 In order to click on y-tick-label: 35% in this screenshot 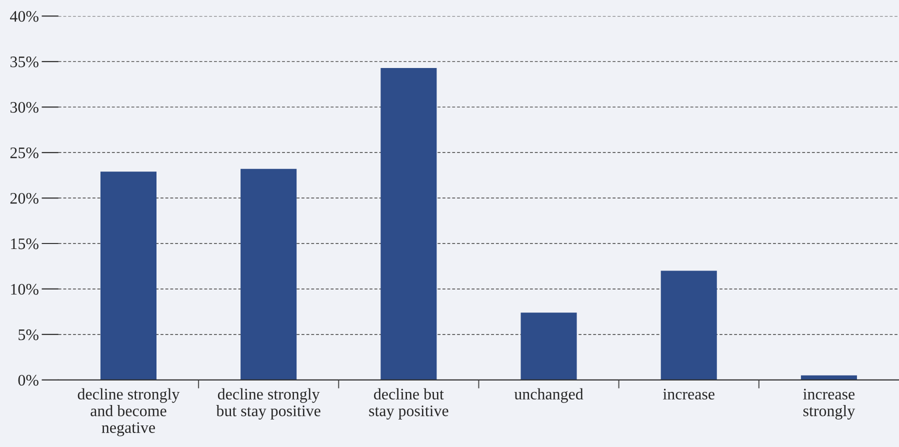, I will do `click(24, 62)`.